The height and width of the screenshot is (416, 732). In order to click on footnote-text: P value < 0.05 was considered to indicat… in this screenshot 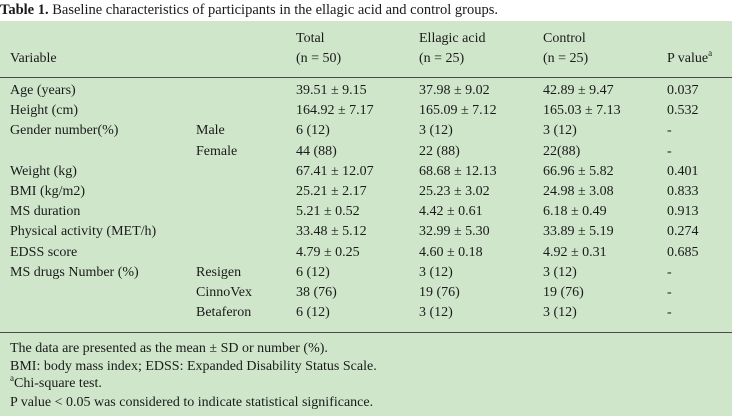, I will do `click(192, 402)`.